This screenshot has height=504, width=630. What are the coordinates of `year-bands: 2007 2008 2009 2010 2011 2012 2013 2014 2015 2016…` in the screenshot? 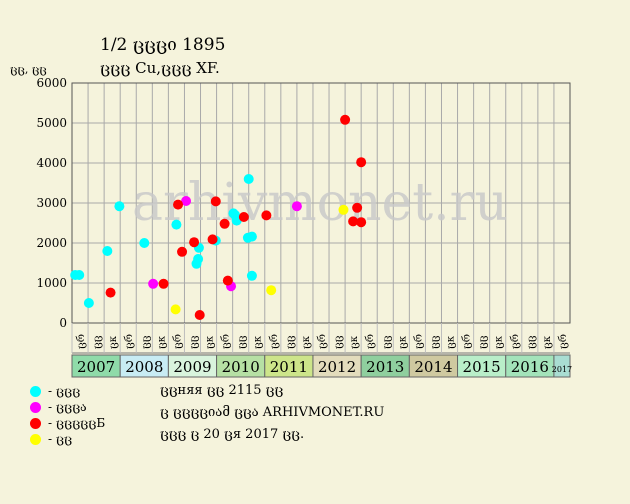 It's located at (321, 366).